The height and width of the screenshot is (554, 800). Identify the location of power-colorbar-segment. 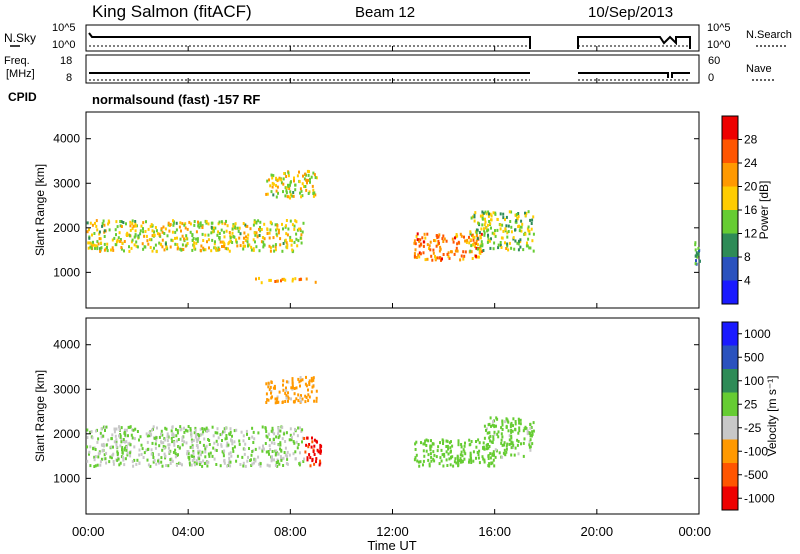
(730, 222).